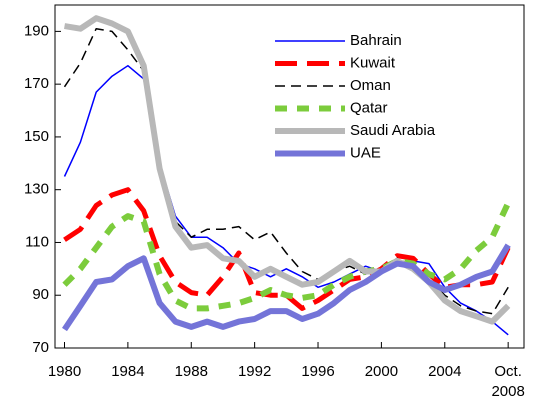 Image resolution: width=537 pixels, height=415 pixels. Describe the element at coordinates (36, 83) in the screenshot. I see `y-tick-label: 170` at that location.